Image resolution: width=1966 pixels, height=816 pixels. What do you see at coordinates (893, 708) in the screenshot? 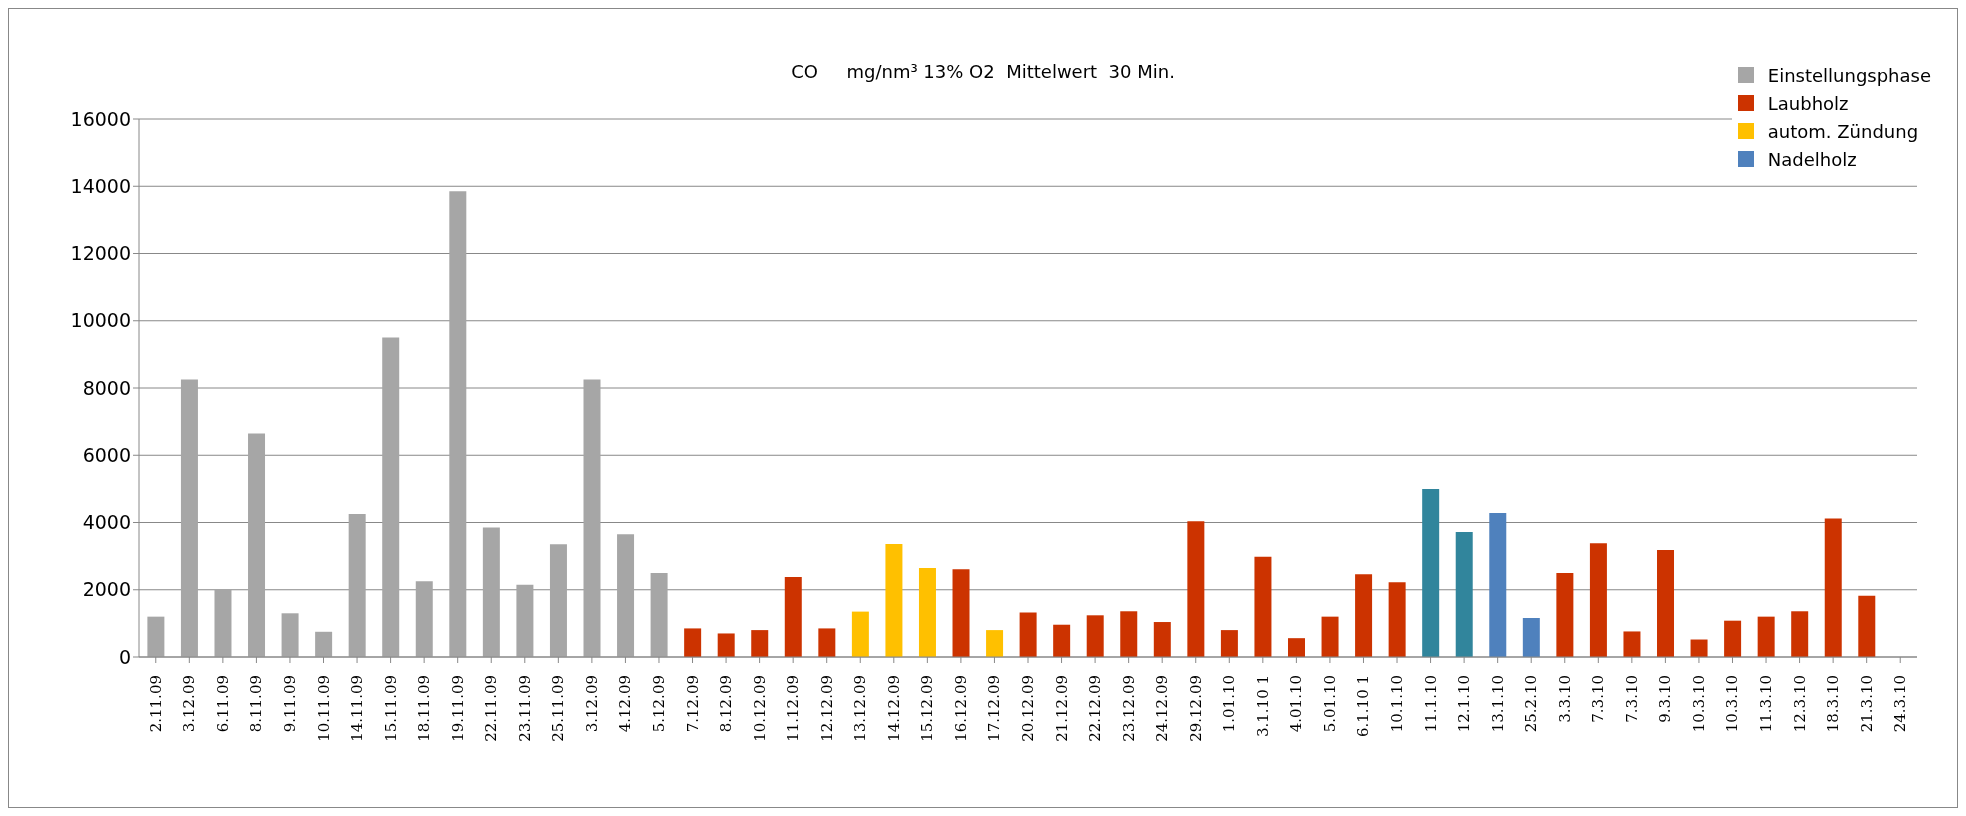
I see `x-tick-label: 14.12.09` at bounding box center [893, 708].